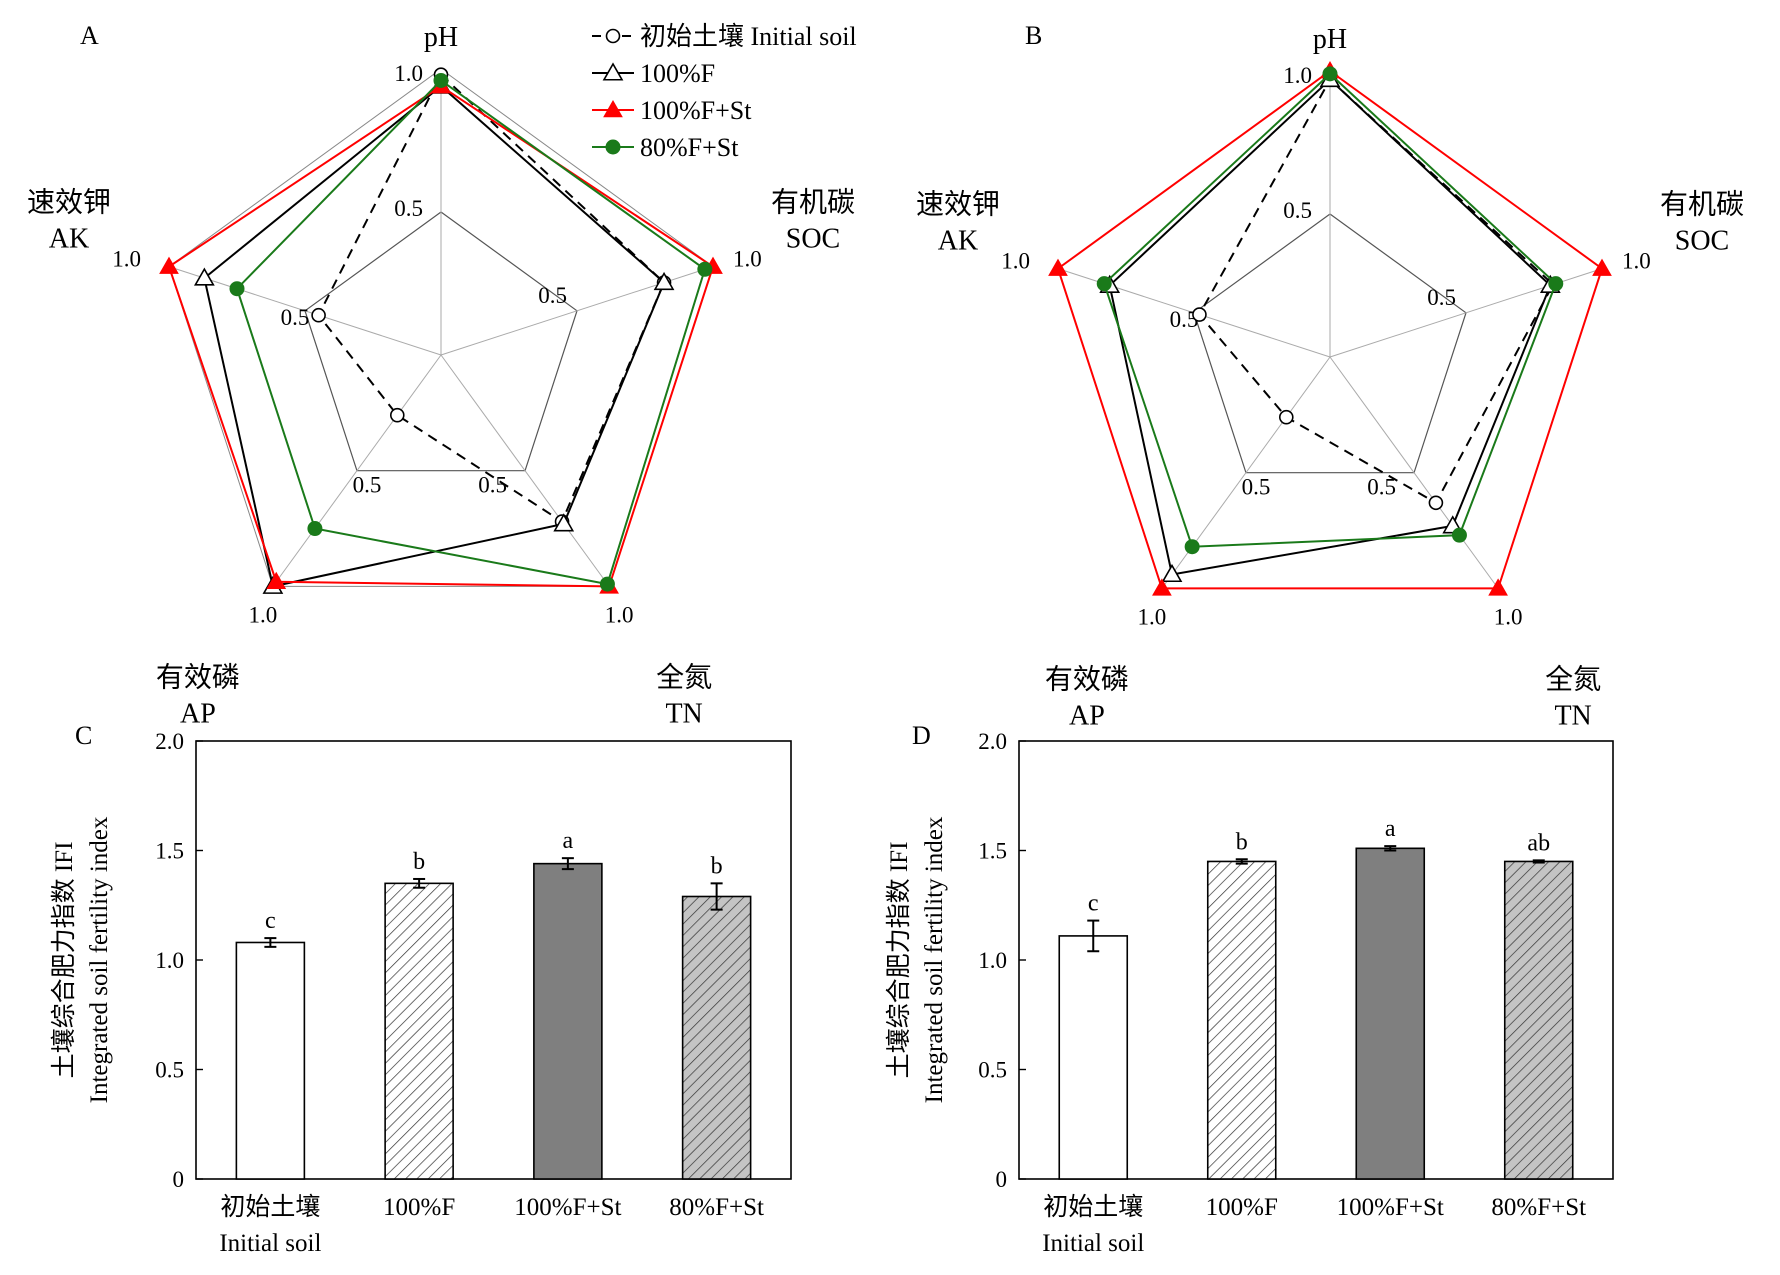 The image size is (1780, 1275). I want to click on radar-axis-label-en-2: TN, so click(683, 713).